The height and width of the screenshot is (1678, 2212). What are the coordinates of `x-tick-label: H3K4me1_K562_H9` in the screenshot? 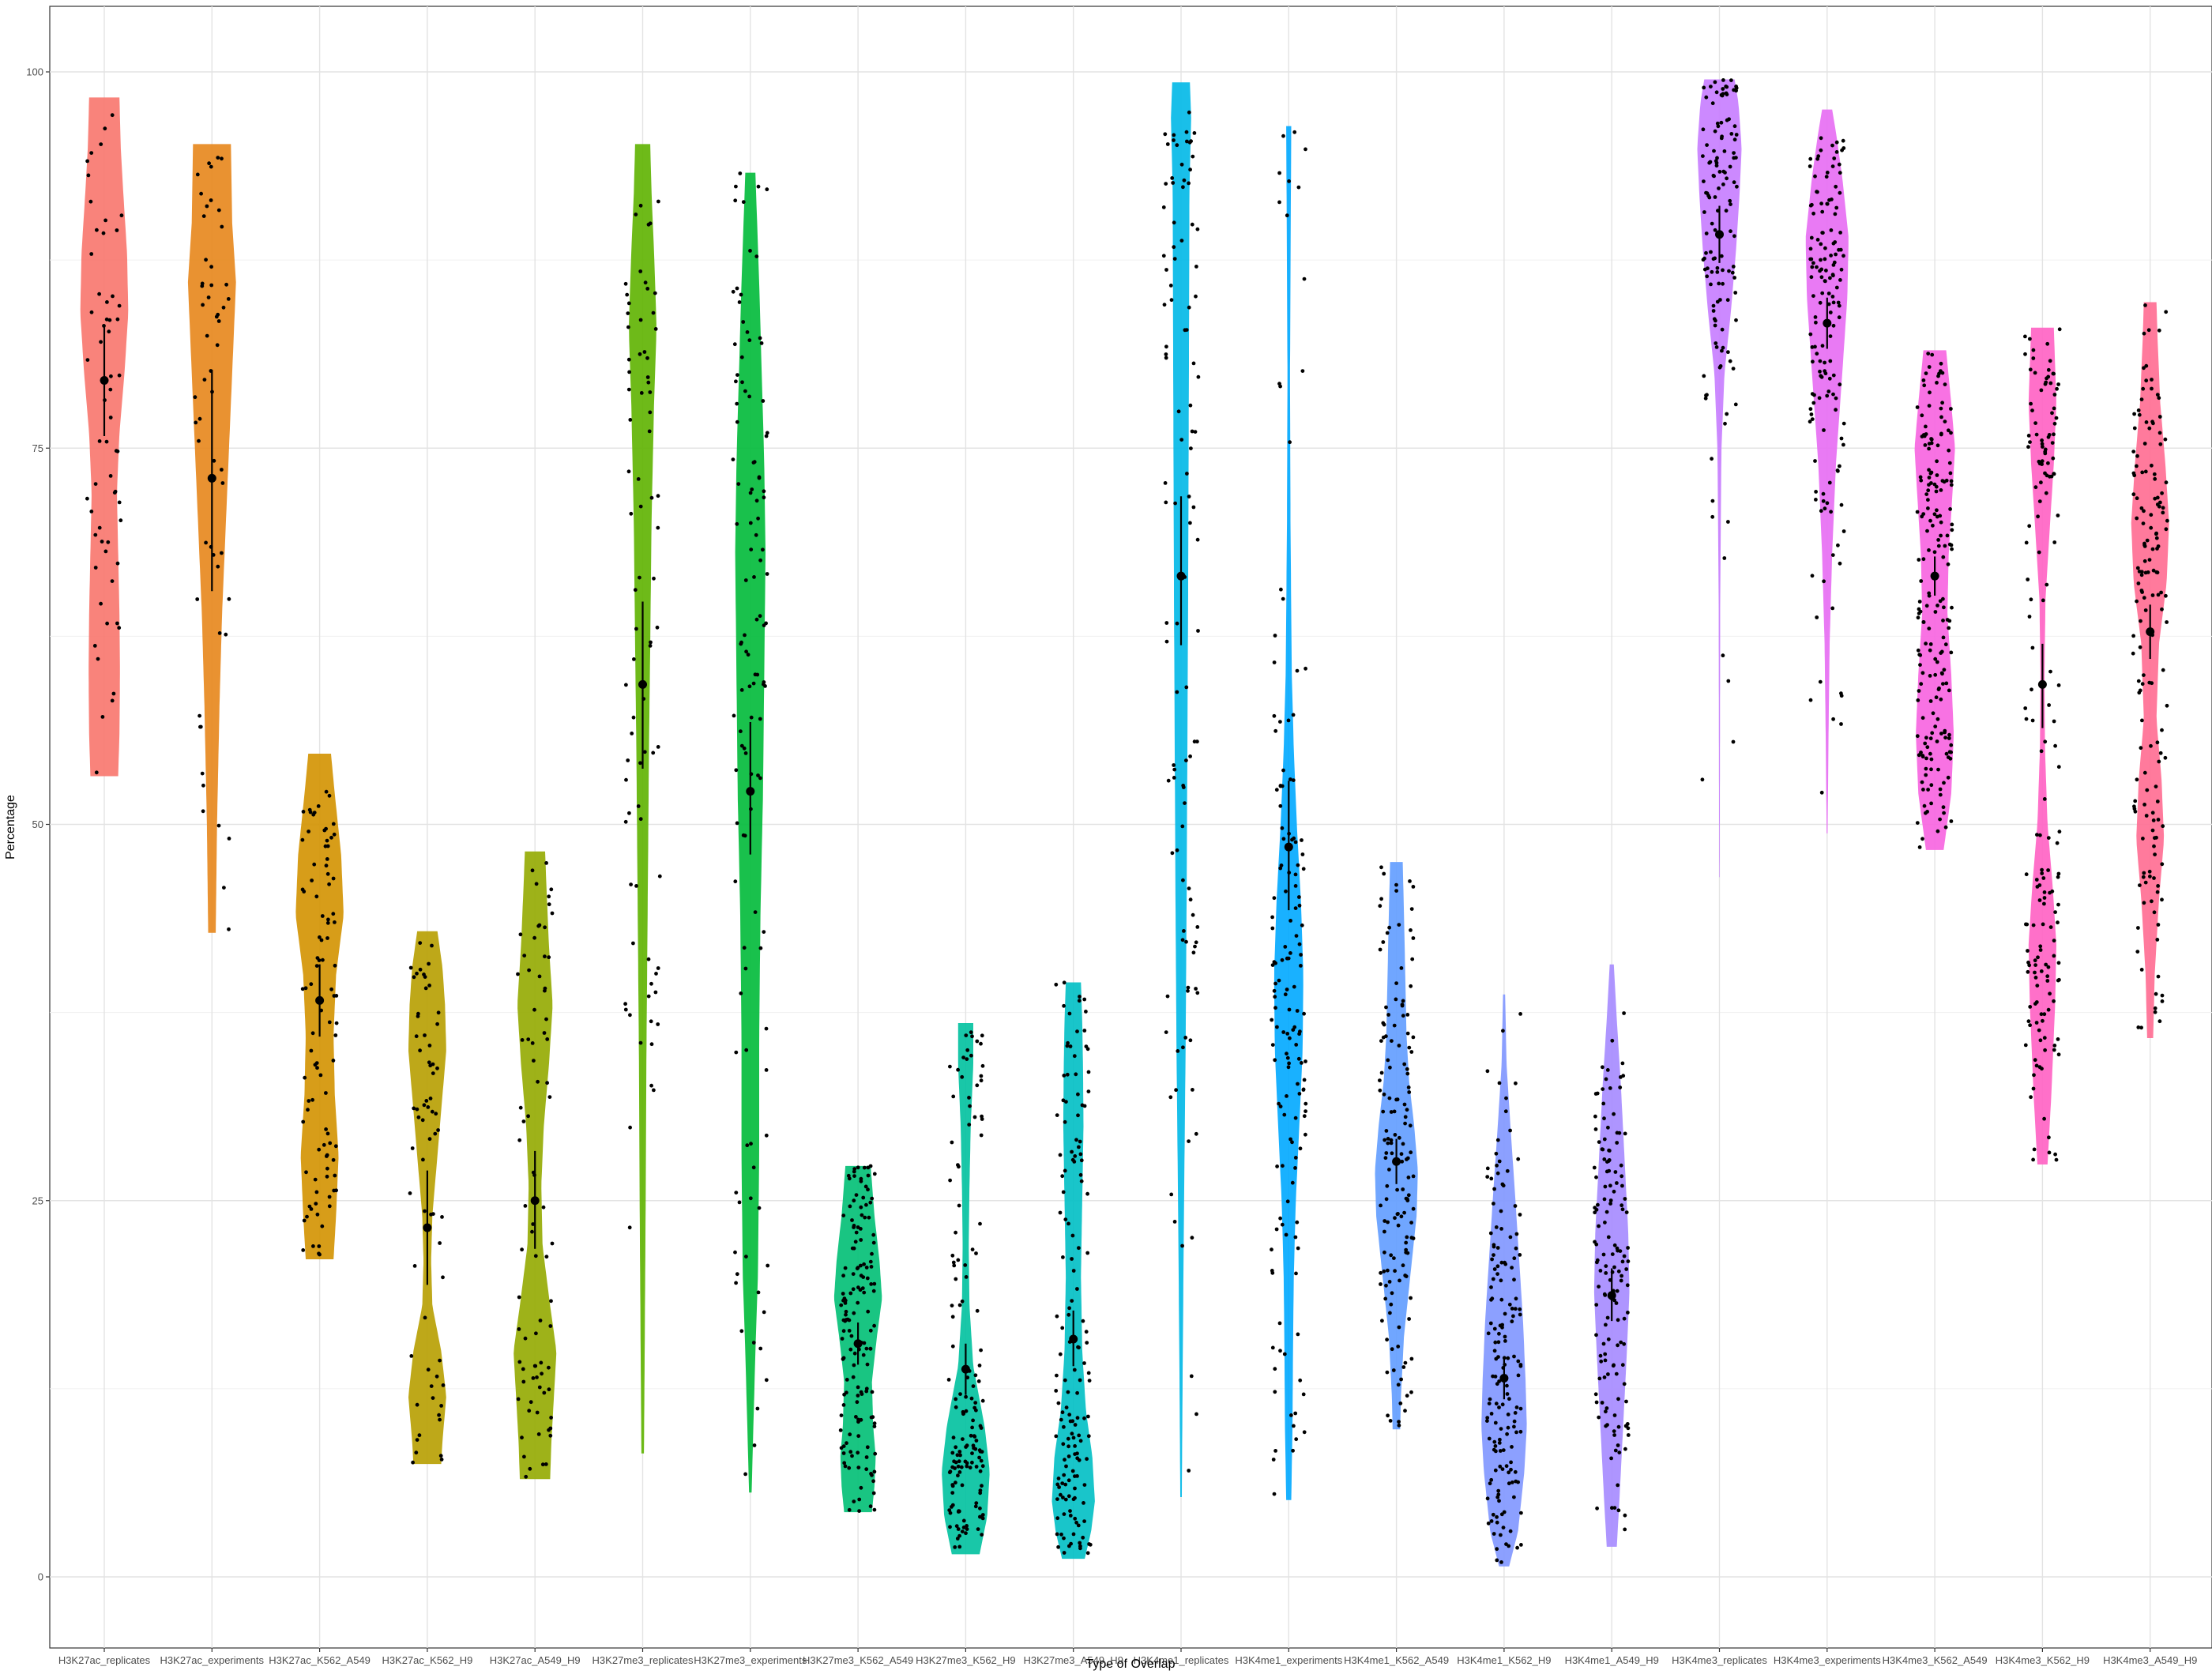 It's located at (1504, 1660).